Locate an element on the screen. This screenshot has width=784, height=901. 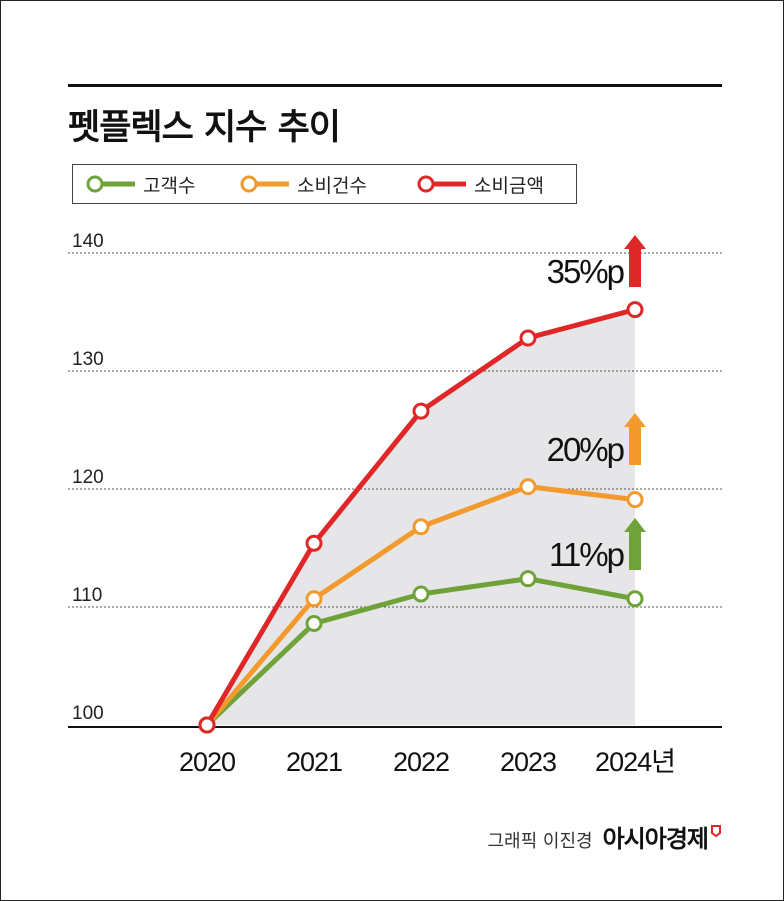
legend-swatch-red-icon is located at coordinates (441, 184).